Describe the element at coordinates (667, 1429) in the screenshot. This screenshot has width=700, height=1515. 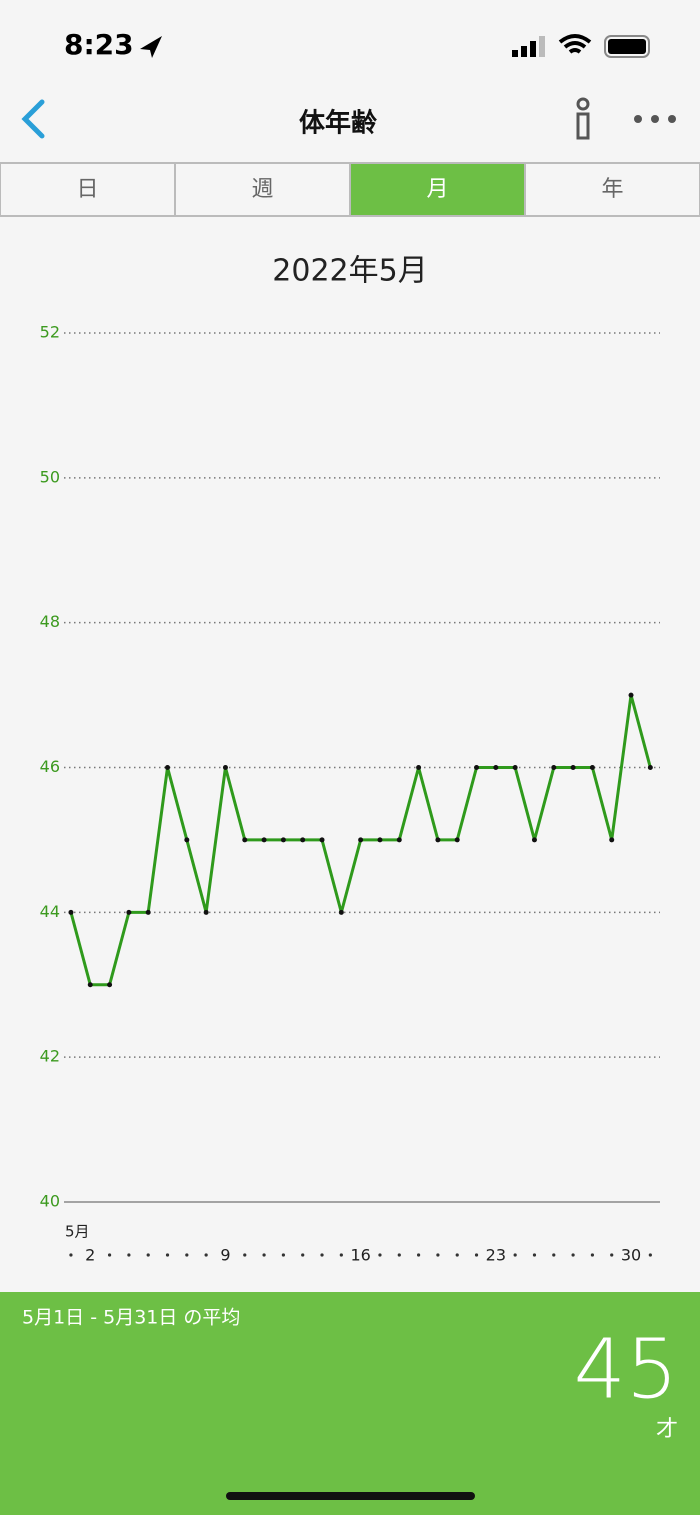
I see `summary-unit: 才` at that location.